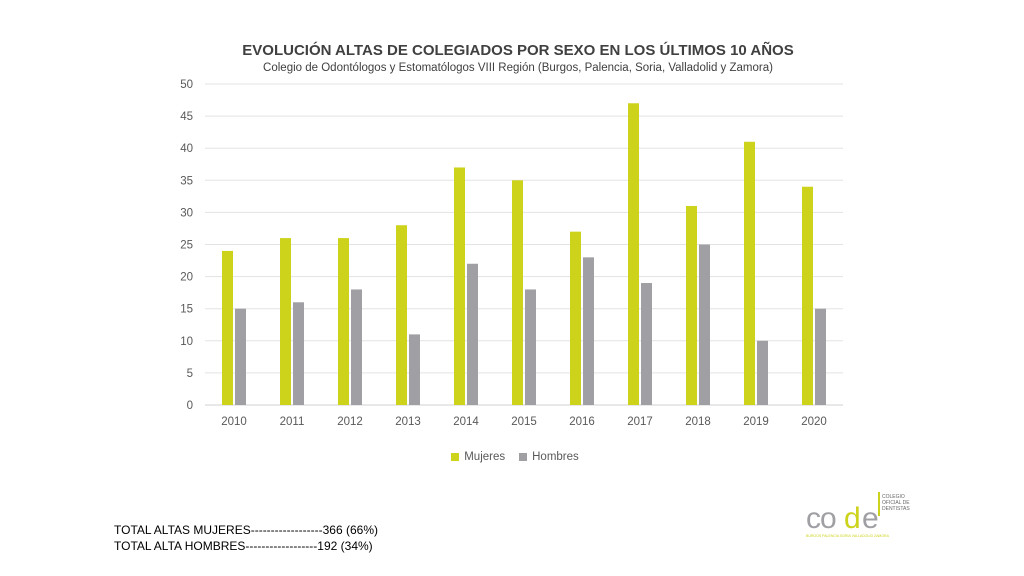 The width and height of the screenshot is (1024, 576). Describe the element at coordinates (186, 117) in the screenshot. I see `y-tick-label: 45` at that location.